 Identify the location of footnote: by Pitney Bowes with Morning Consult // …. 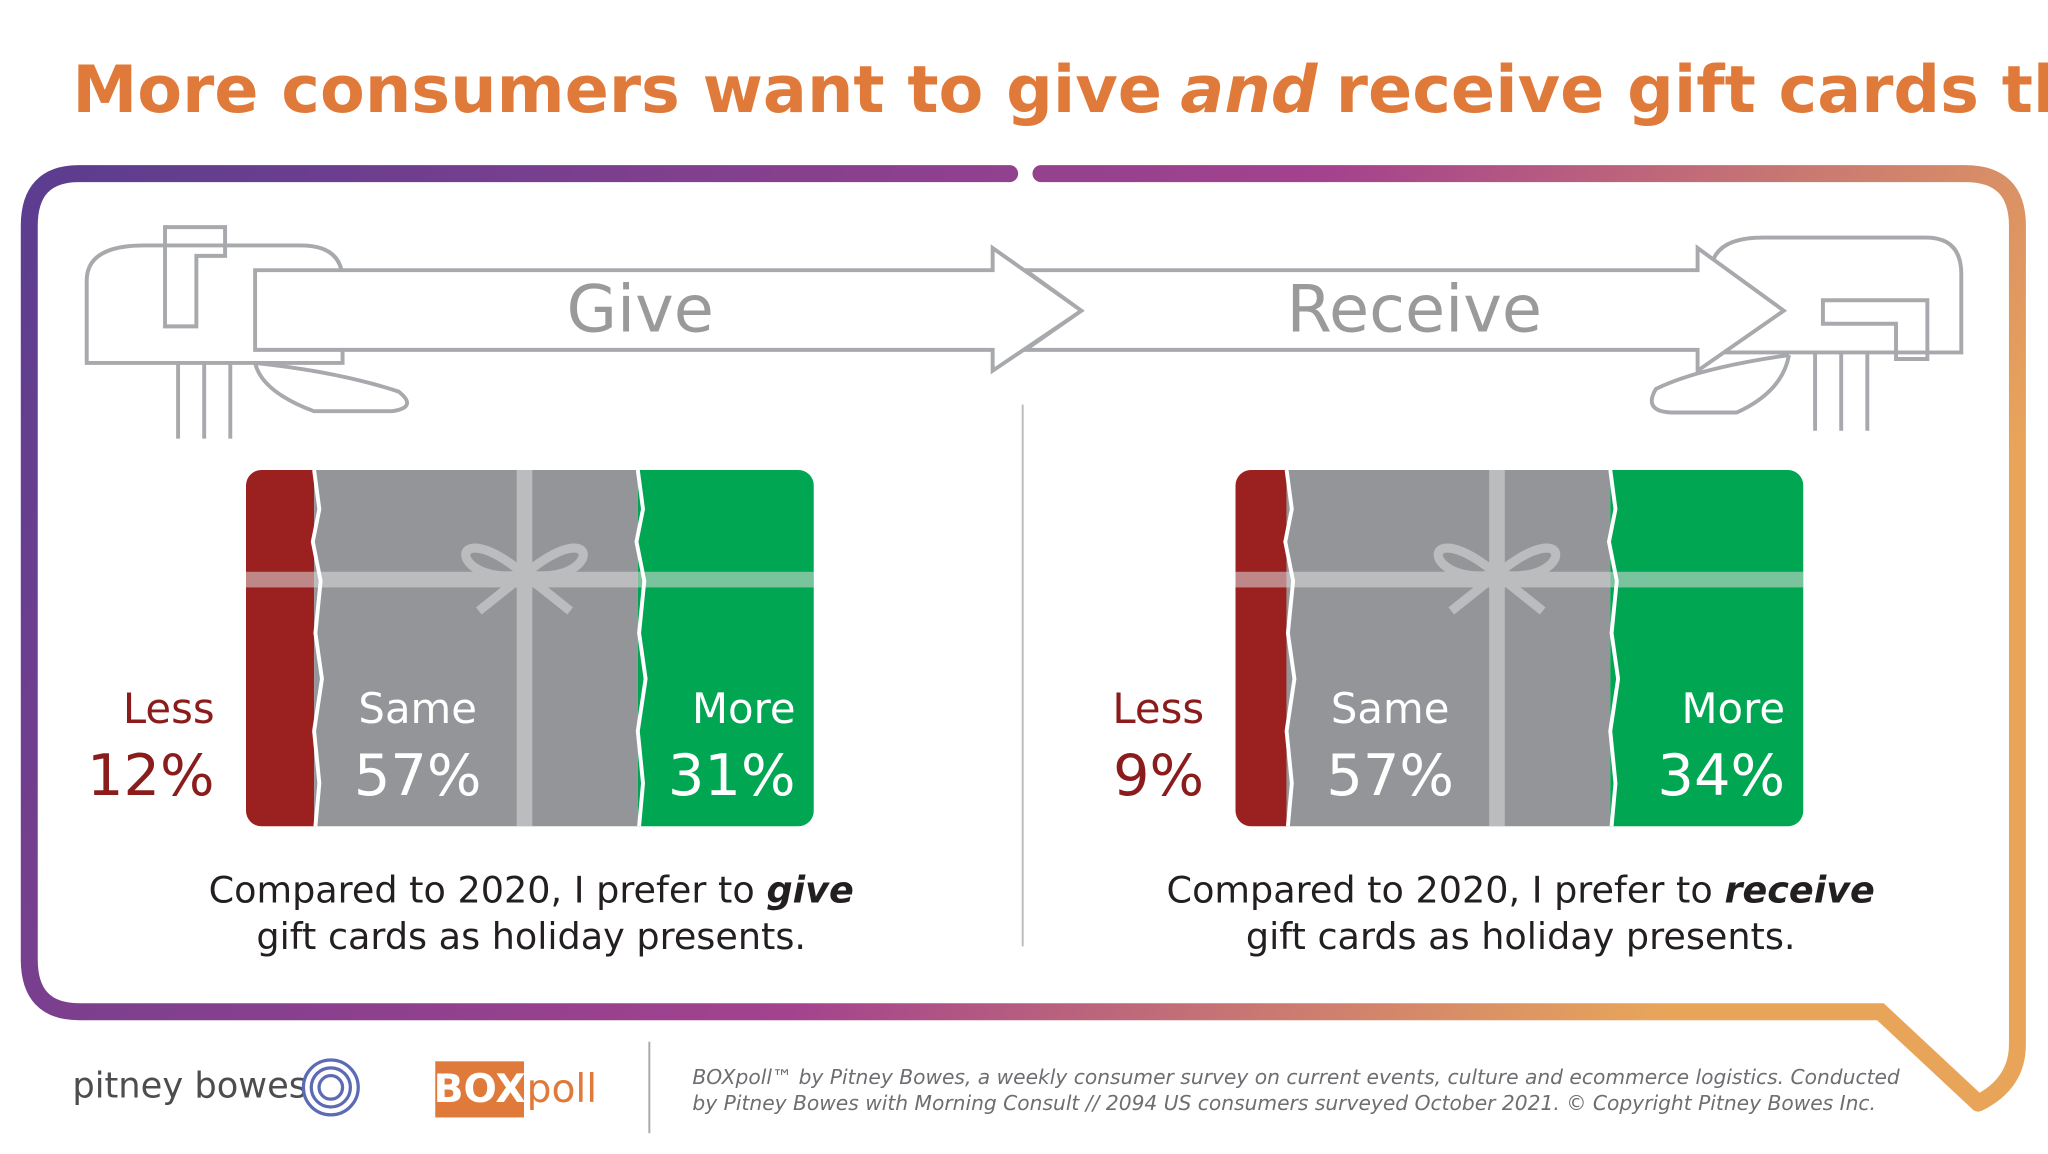
(1284, 1103).